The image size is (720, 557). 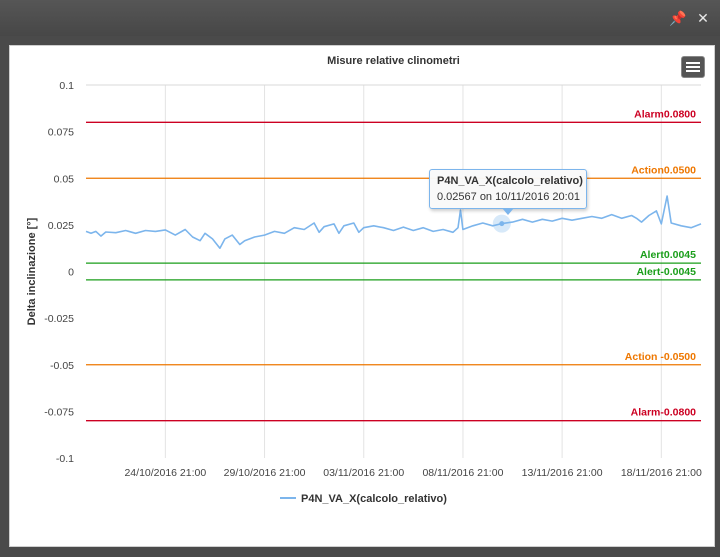 What do you see at coordinates (661, 473) in the screenshot?
I see `x-tick-label: 18/11/2016 21:00` at bounding box center [661, 473].